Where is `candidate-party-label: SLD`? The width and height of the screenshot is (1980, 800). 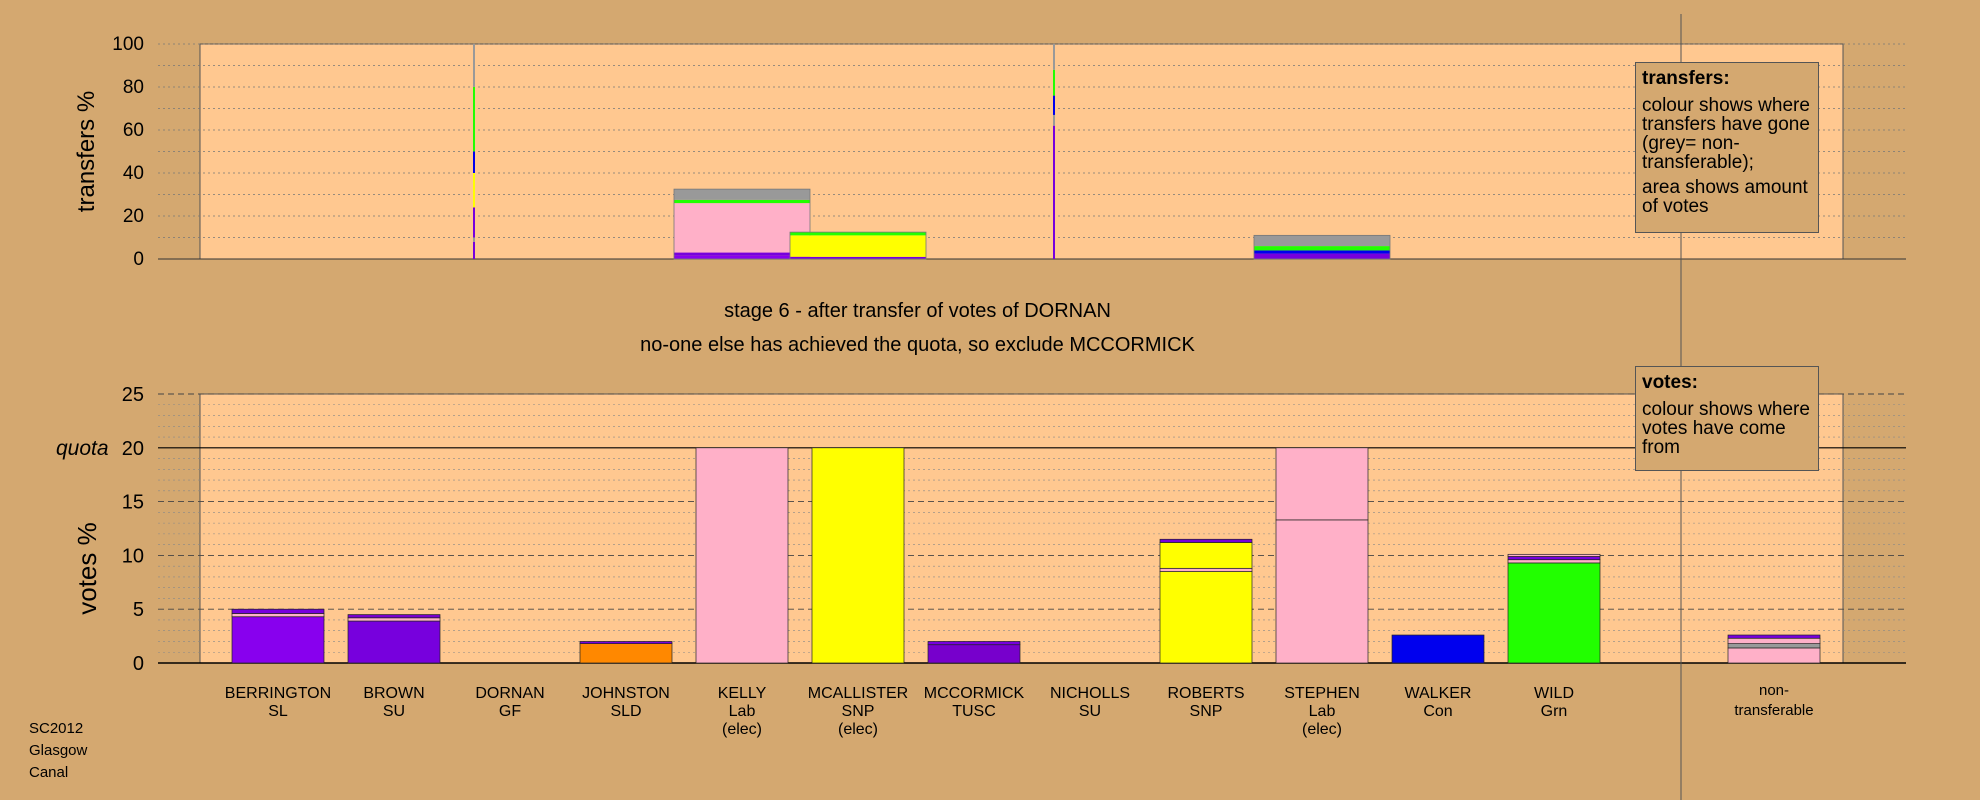 candidate-party-label: SLD is located at coordinates (625, 711).